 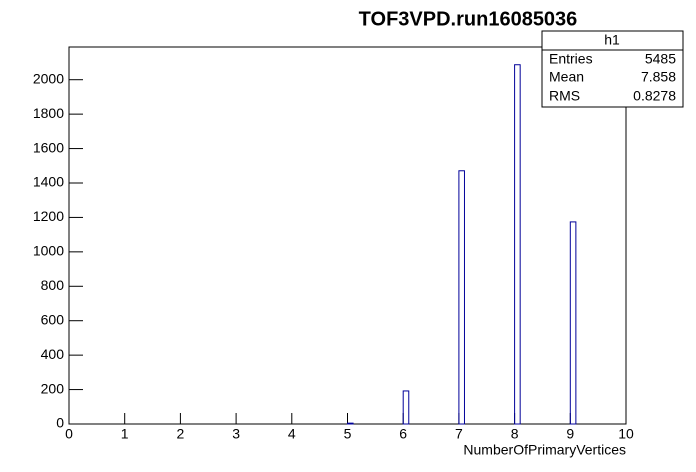 What do you see at coordinates (660, 59) in the screenshot?
I see `stats-value: 5485` at bounding box center [660, 59].